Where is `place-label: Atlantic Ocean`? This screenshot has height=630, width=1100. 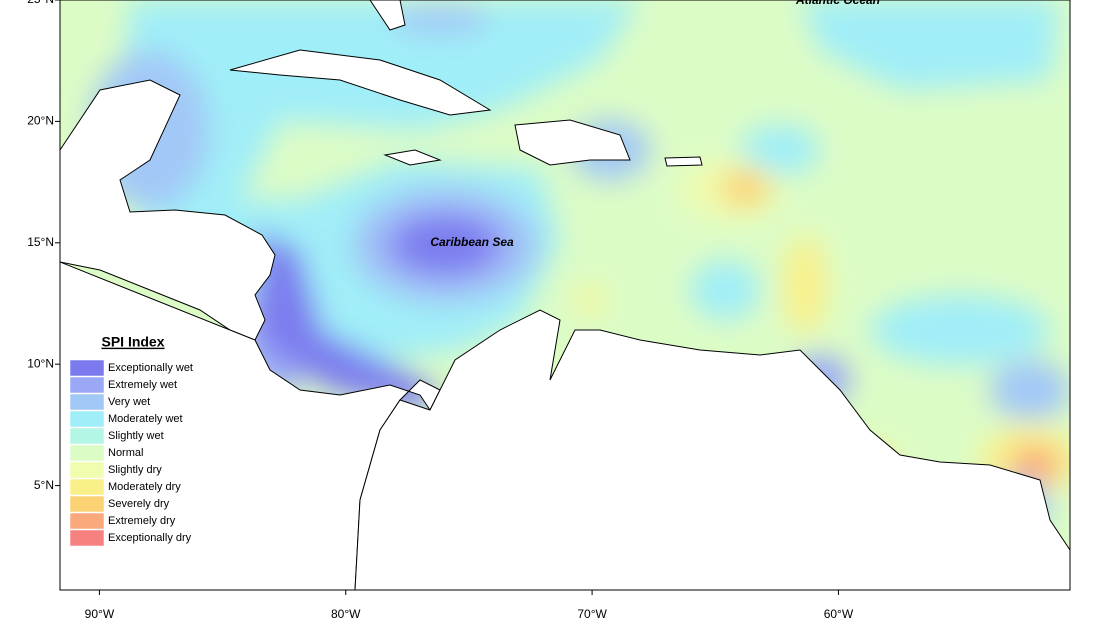 place-label: Atlantic Ocean is located at coordinates (837, 3).